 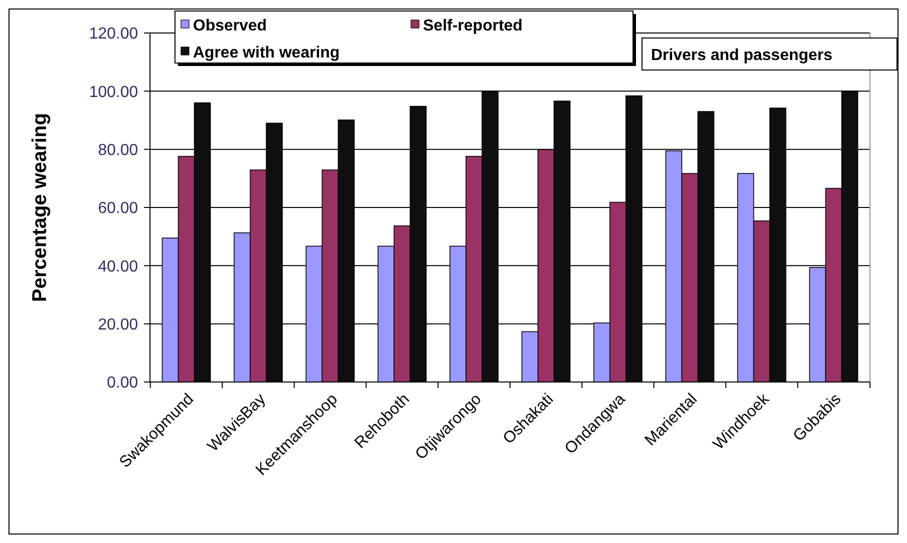 I want to click on y-tick-label: 0.00, so click(x=122, y=383).